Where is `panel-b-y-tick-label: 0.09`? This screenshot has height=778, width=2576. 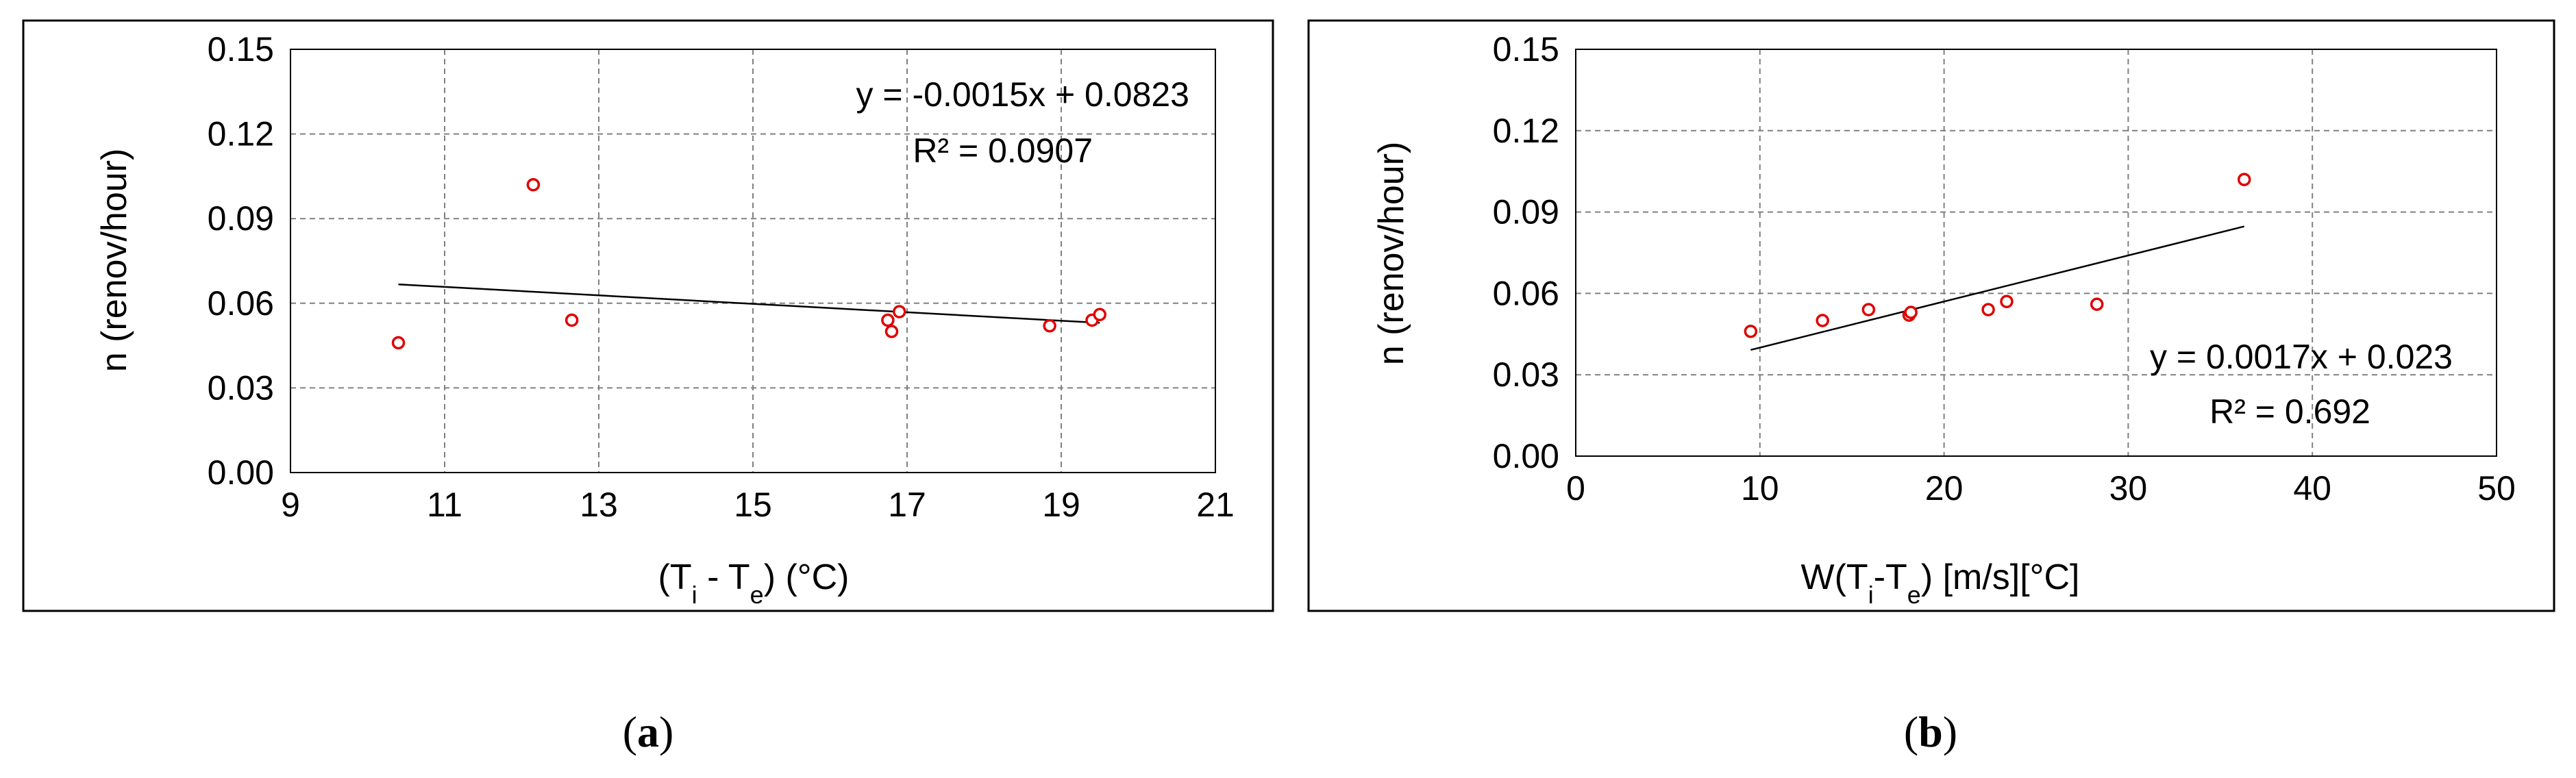
panel-b-y-tick-label: 0.09 is located at coordinates (1526, 212).